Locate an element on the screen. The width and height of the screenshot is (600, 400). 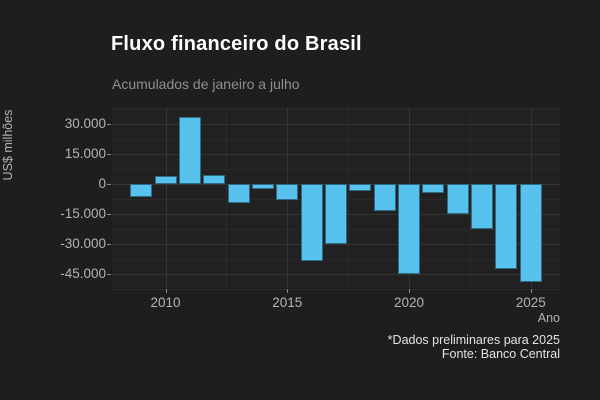
chart-title: Fluxo financeiro do Brasil is located at coordinates (236, 44).